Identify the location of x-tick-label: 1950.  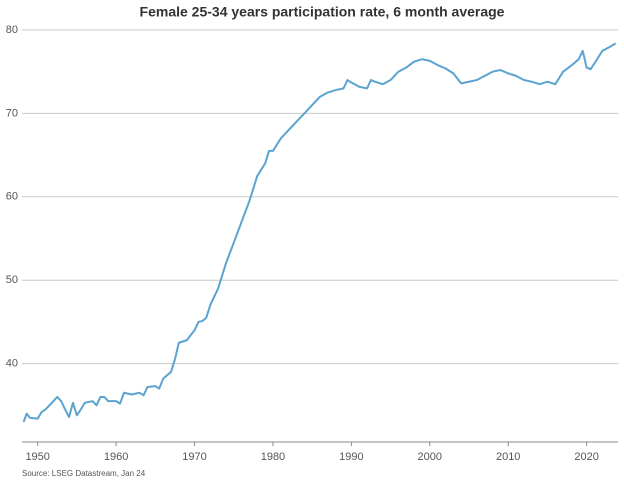
(37, 457).